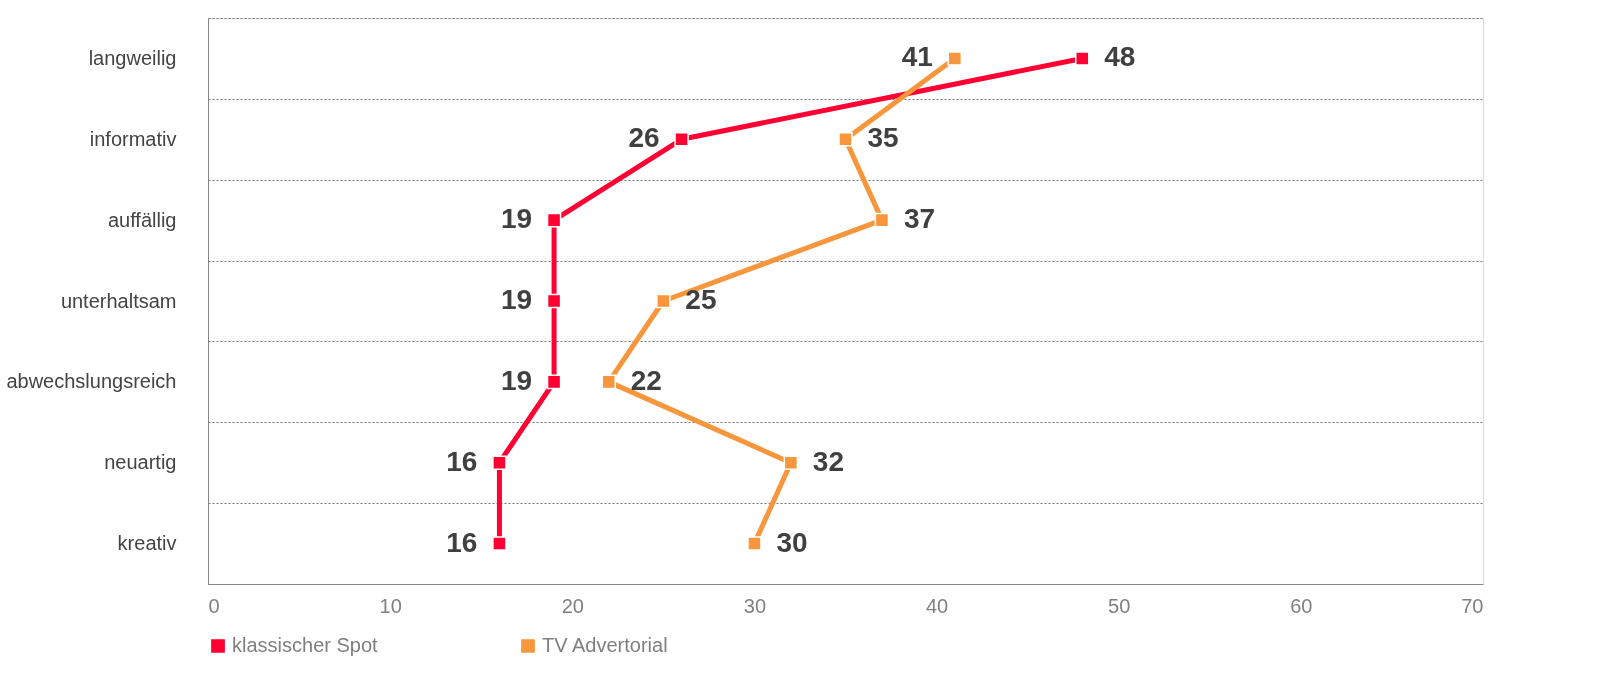 This screenshot has width=1612, height=677. Describe the element at coordinates (133, 138) in the screenshot. I see `y-tick-label: informativ` at that location.